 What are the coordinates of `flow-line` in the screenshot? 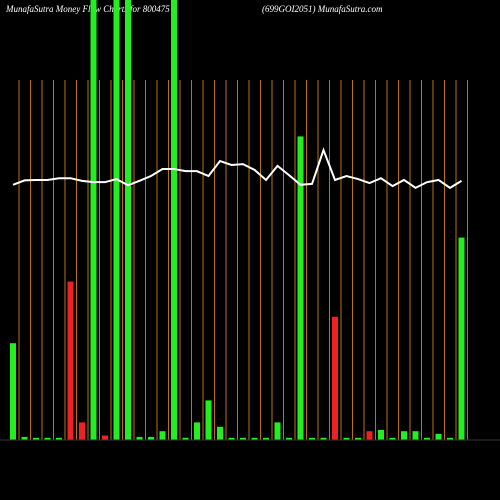 It's located at (237, 168).